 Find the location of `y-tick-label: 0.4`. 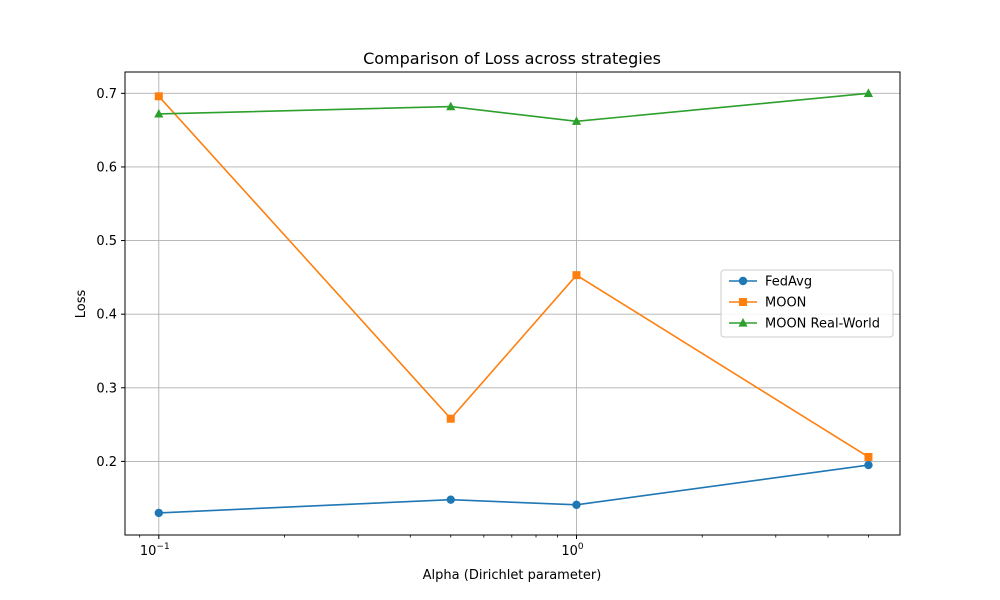

y-tick-label: 0.4 is located at coordinates (106, 315).